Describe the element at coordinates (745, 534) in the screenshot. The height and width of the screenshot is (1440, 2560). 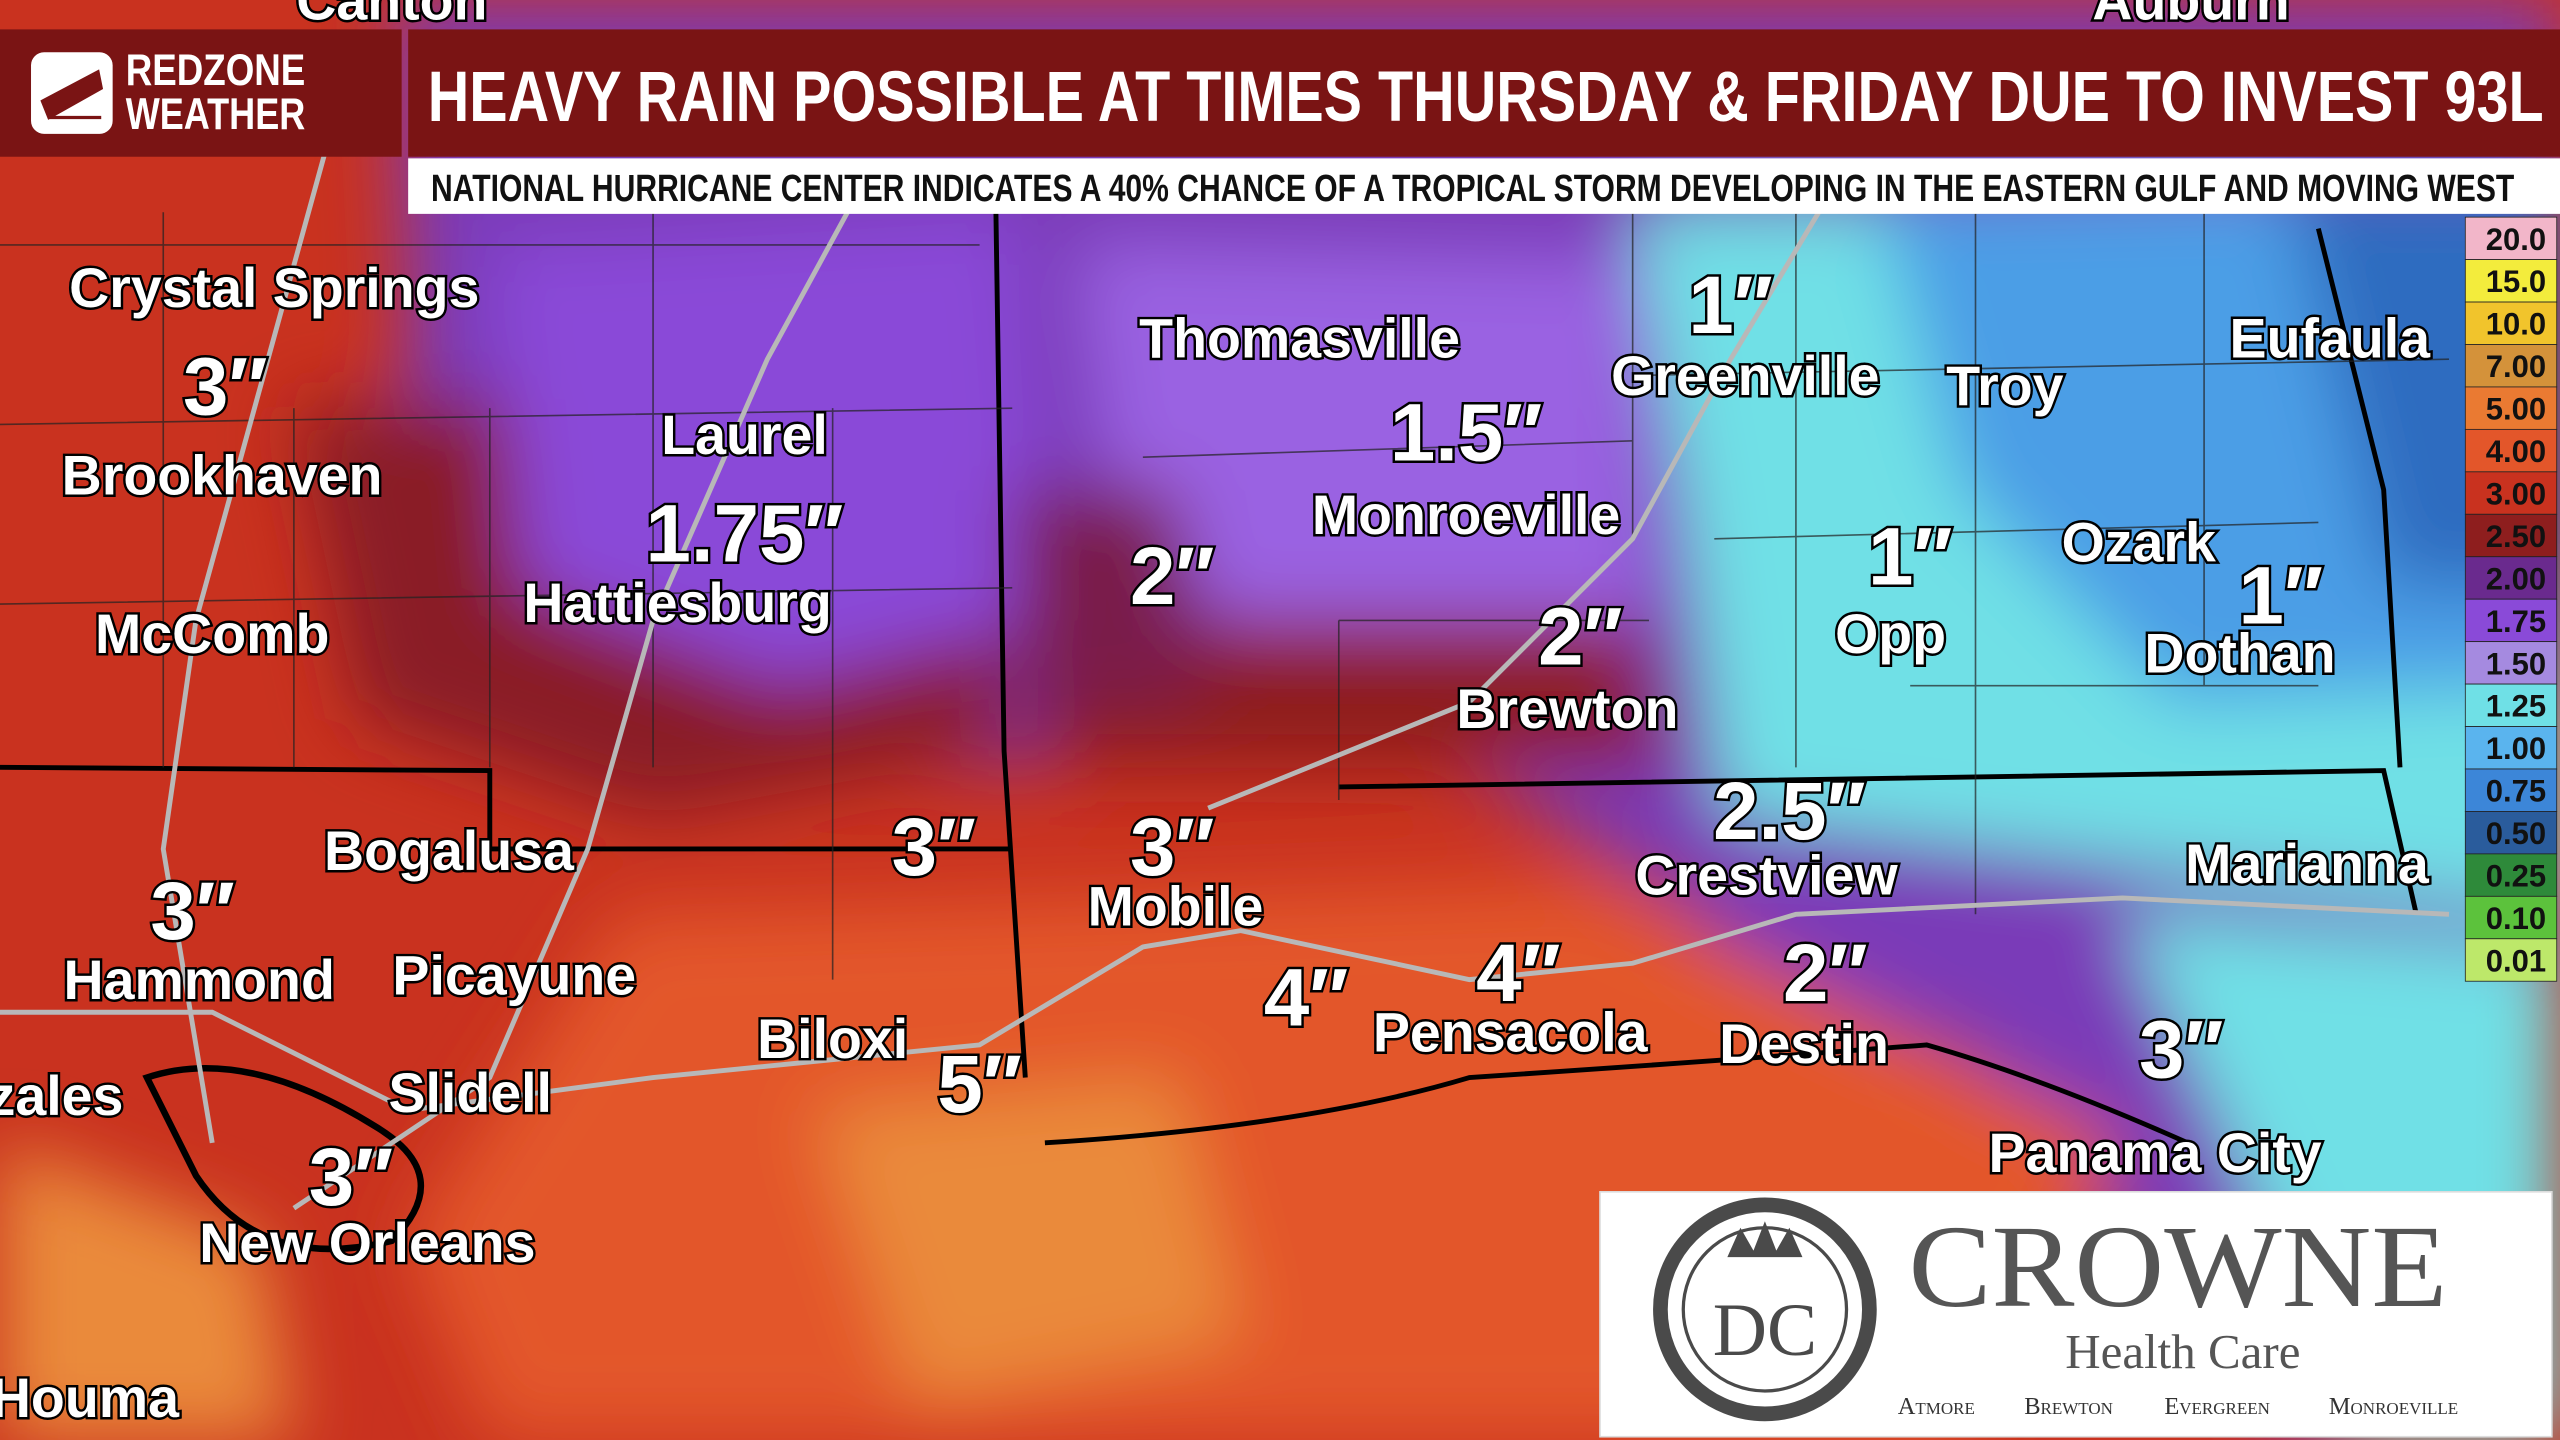
I see `rainfall-amount: 1.75″` at that location.